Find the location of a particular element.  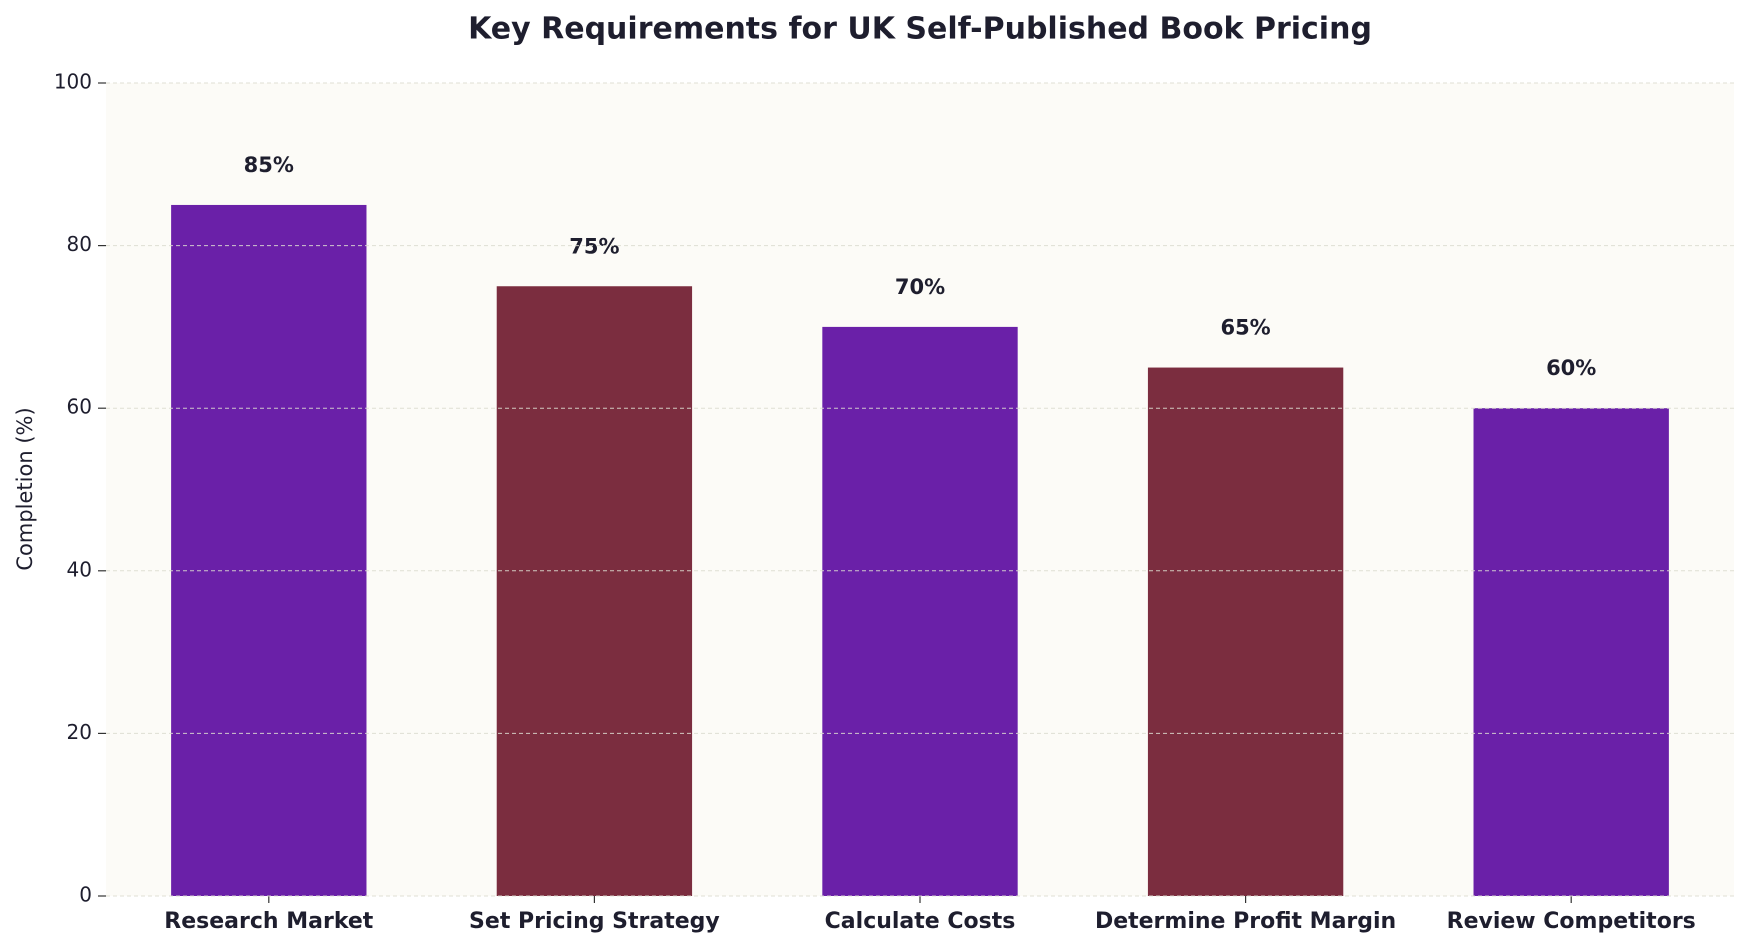

value-label: 65% is located at coordinates (1245, 328).